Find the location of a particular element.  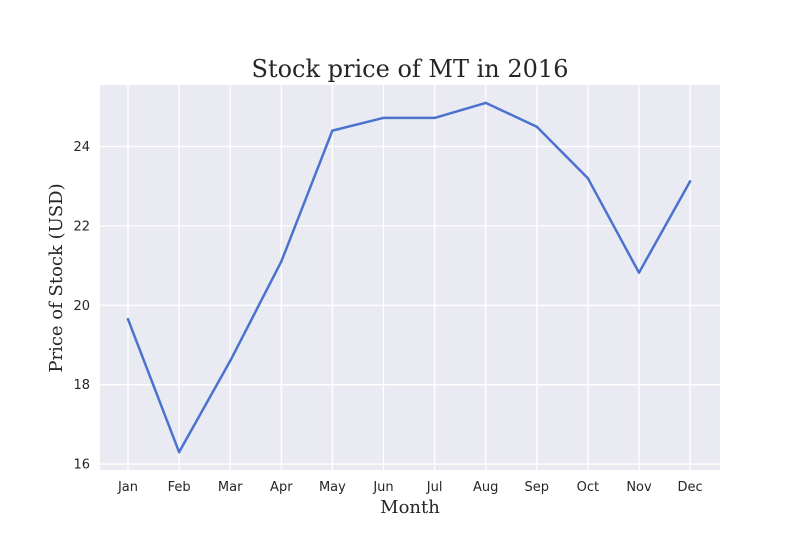

y-tick-label: 24 is located at coordinates (81, 147).